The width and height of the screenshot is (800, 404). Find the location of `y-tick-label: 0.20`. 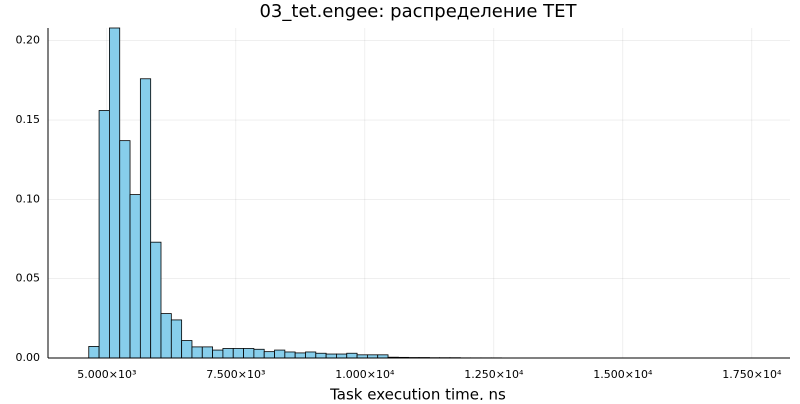

y-tick-label: 0.20 is located at coordinates (28, 40).